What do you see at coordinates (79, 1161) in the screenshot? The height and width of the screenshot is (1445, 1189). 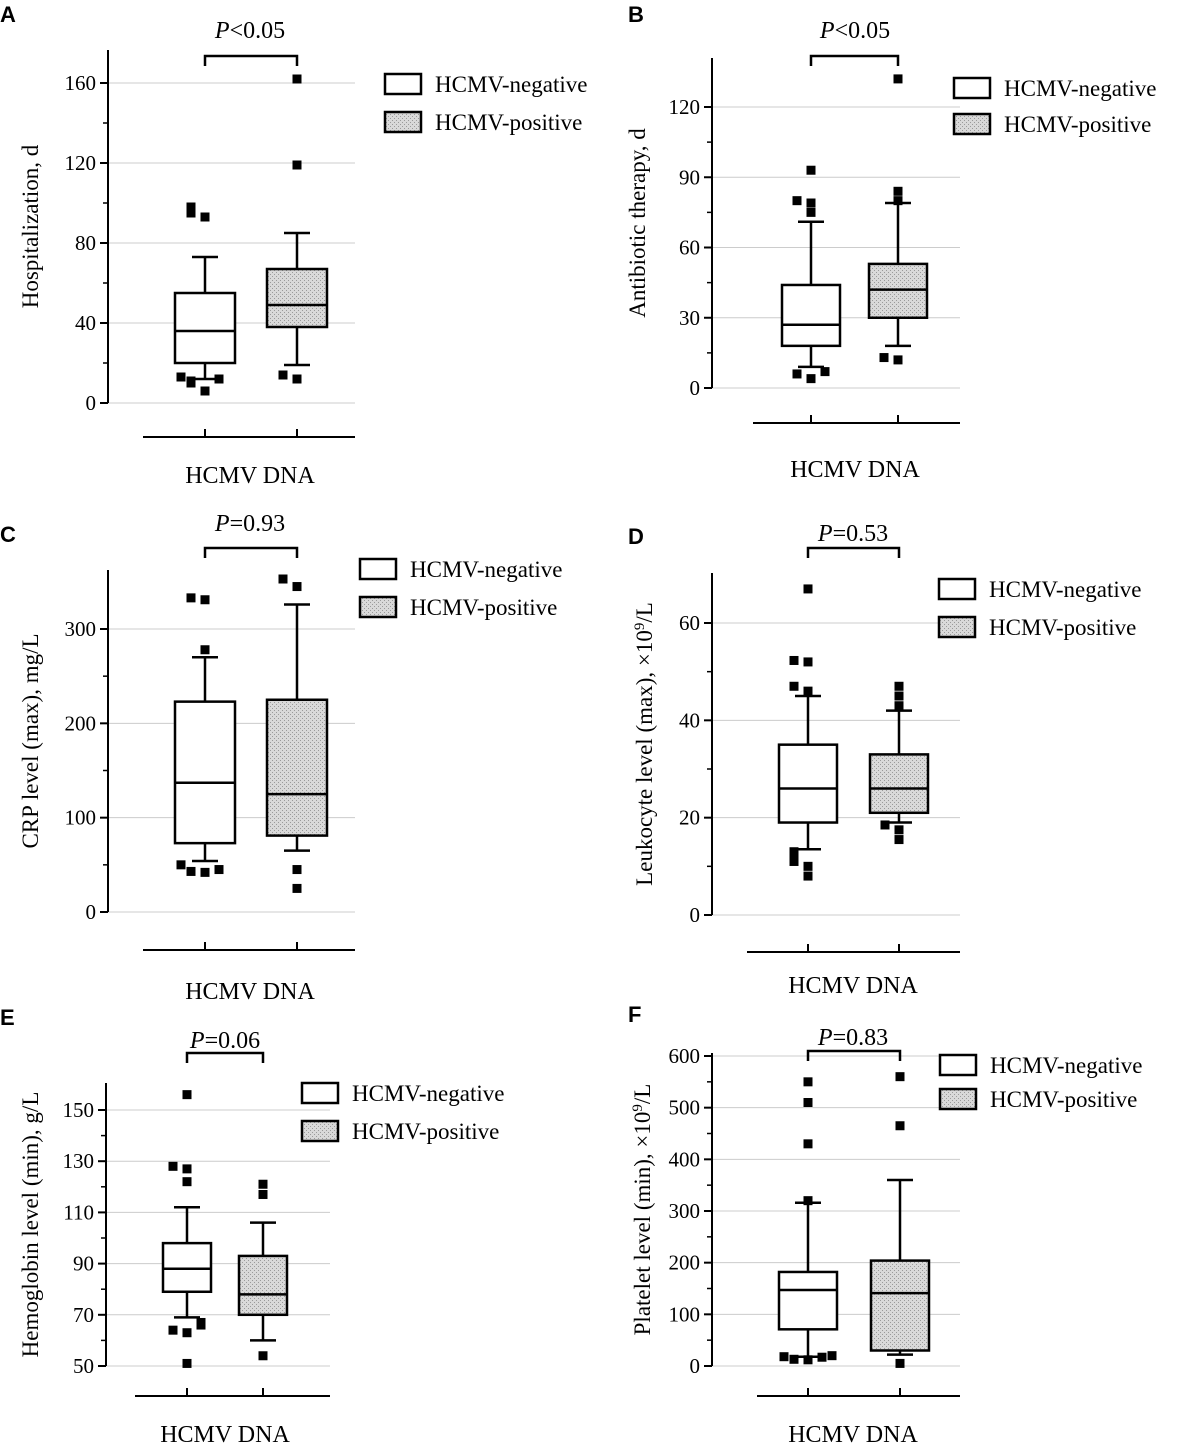 I see `y-tick-label: 130` at bounding box center [79, 1161].